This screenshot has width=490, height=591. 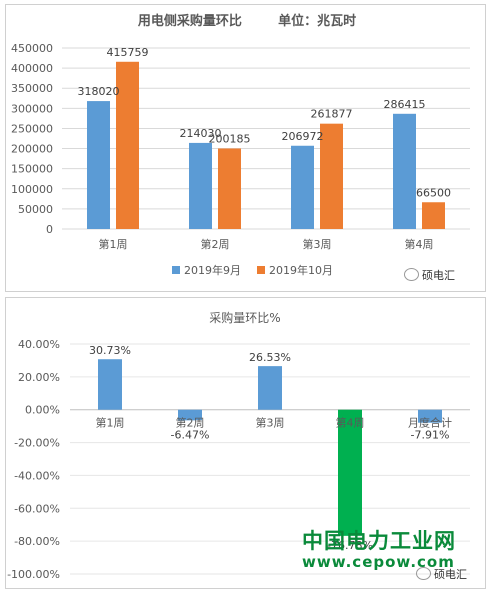 I want to click on y-tick-label: 350000, so click(x=32, y=88).